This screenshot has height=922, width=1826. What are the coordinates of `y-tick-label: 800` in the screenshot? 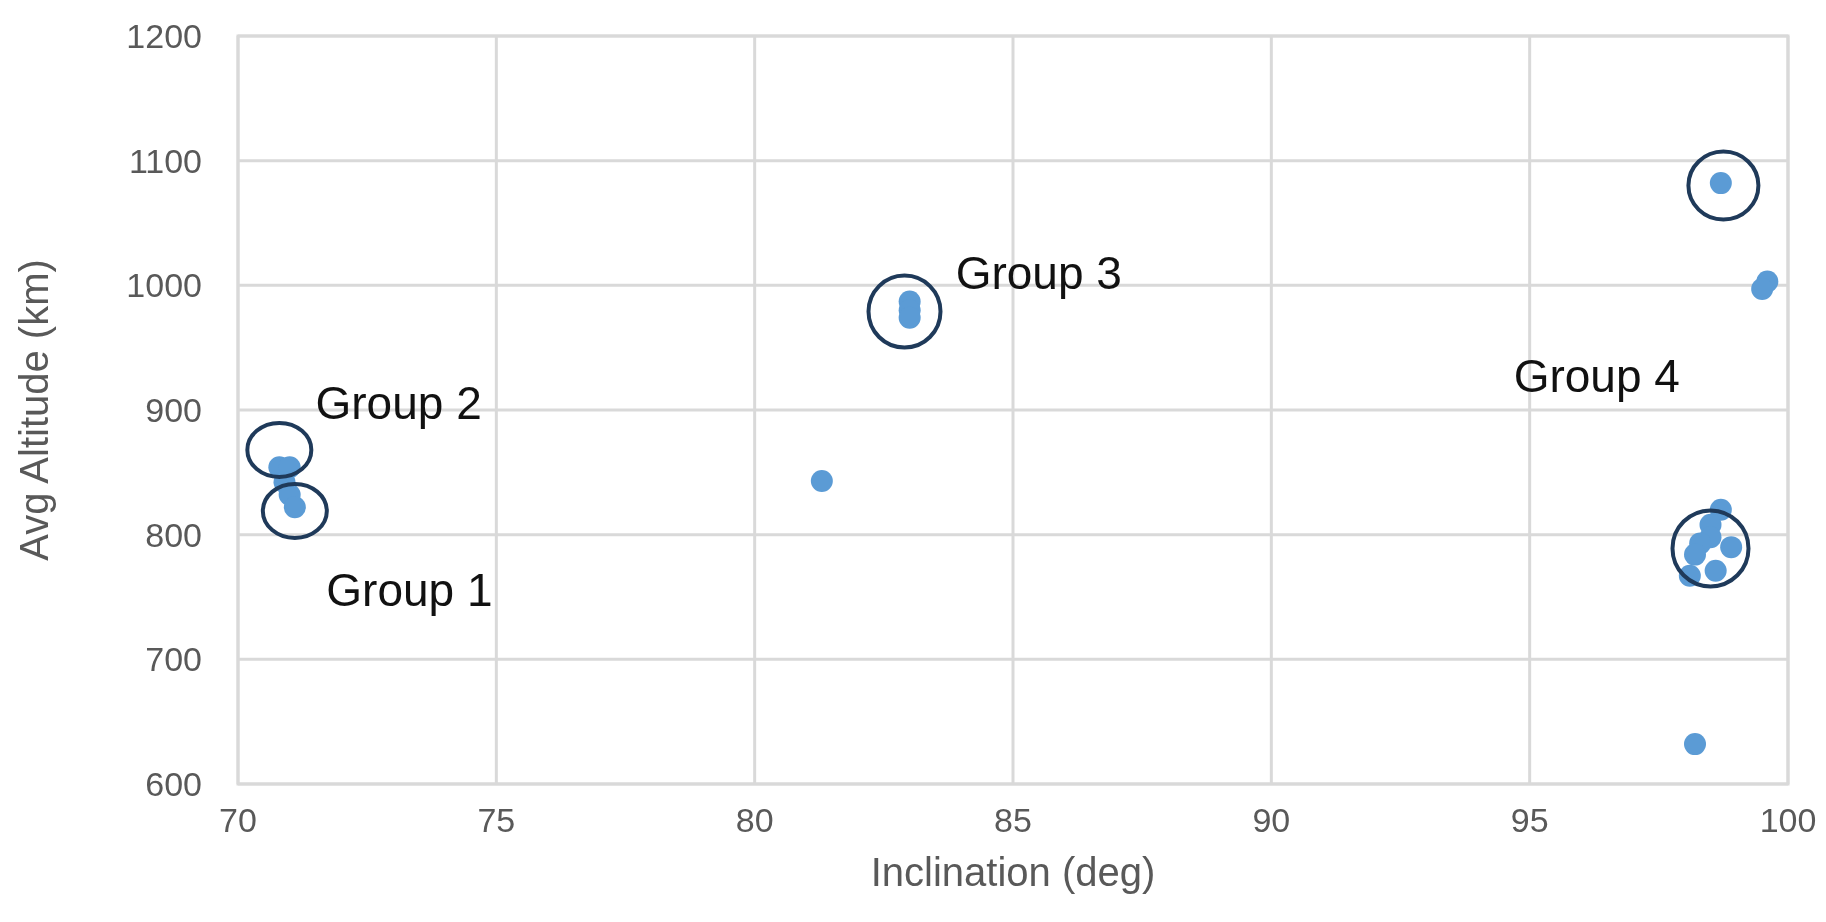 It's located at (173, 534).